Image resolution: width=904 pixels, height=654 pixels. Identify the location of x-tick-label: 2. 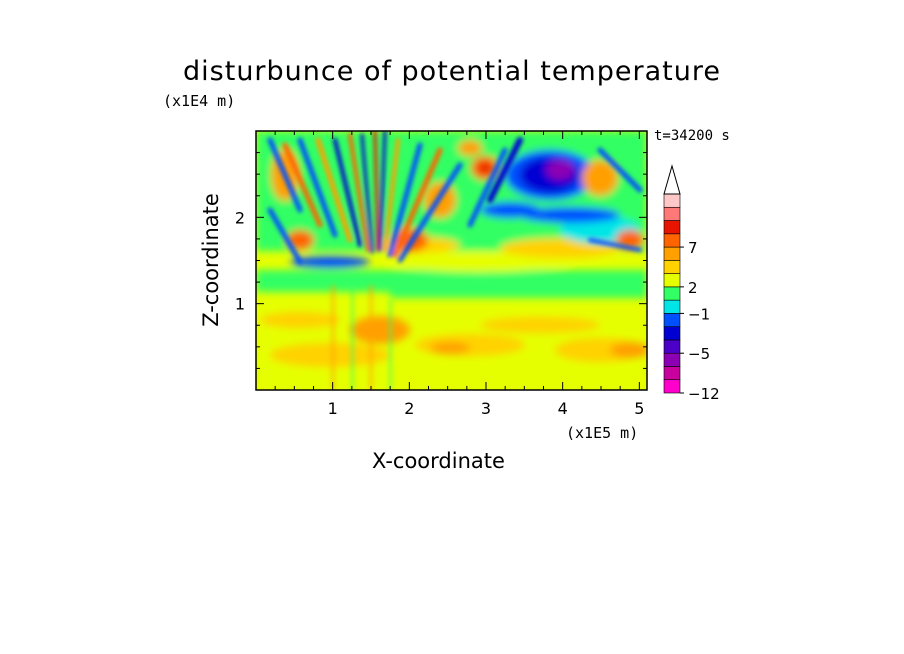
(409, 408).